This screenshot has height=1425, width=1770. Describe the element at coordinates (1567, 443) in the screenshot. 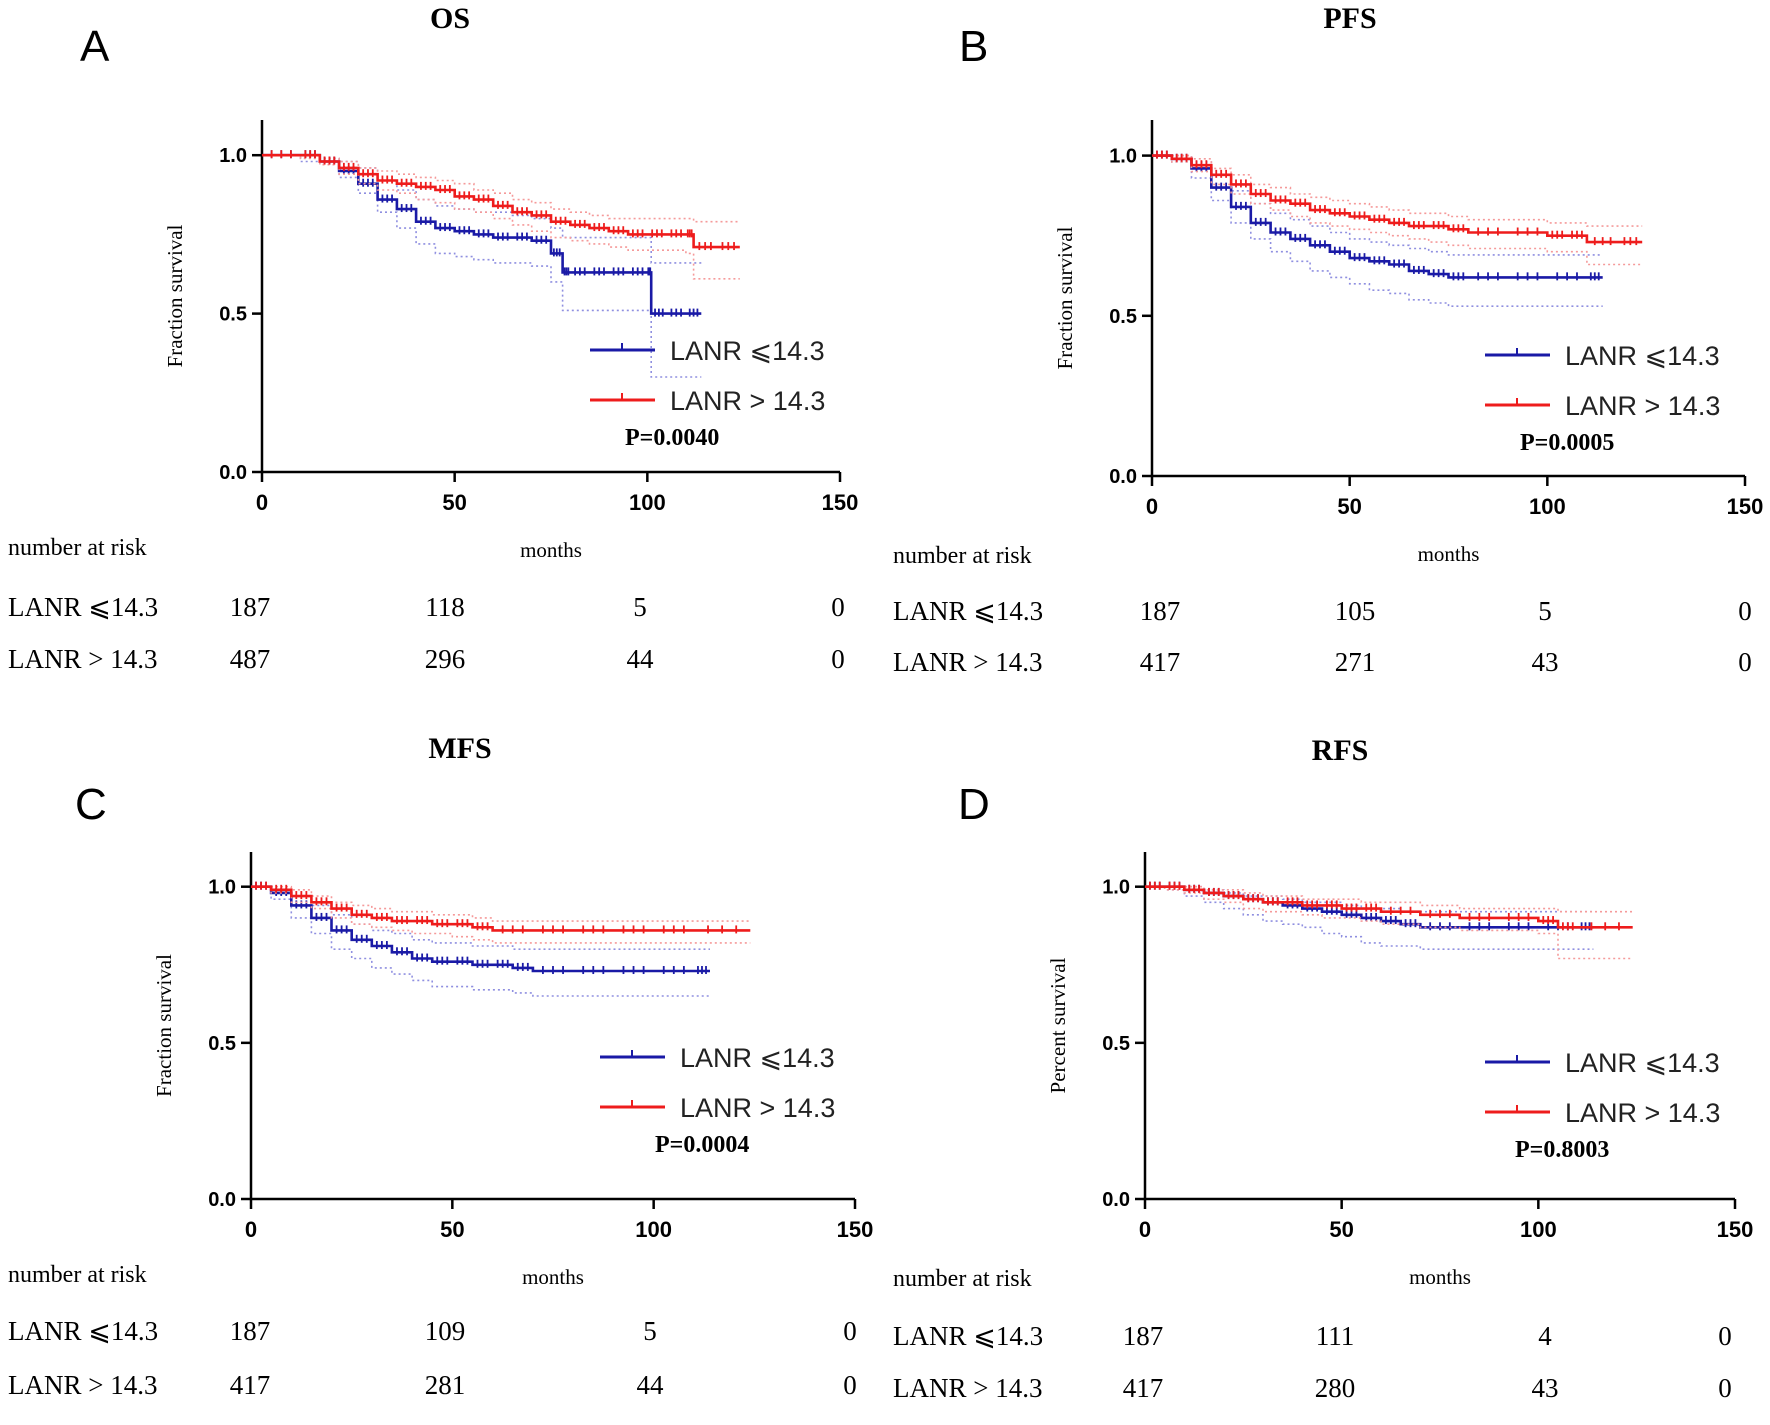

I see `p-value: P=0.0005` at that location.